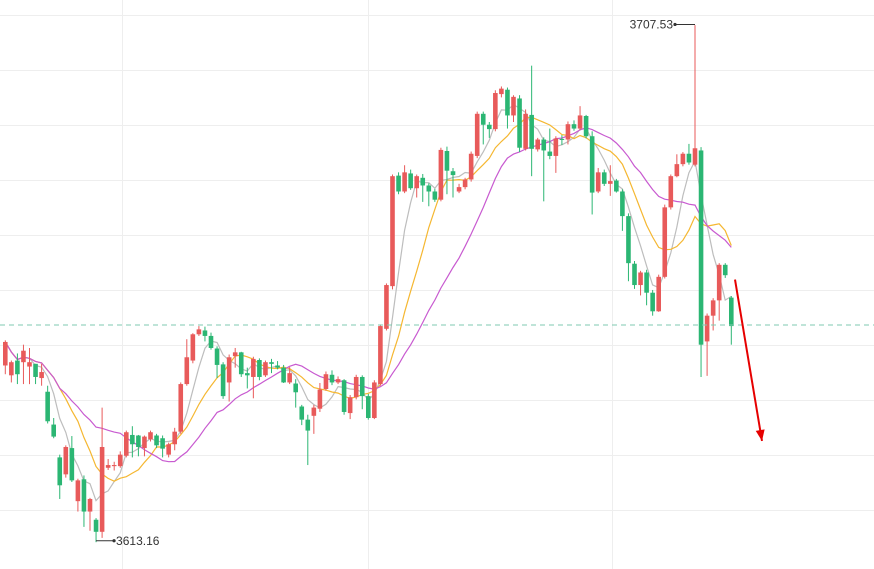 This screenshot has width=874, height=569. What do you see at coordinates (675, 24) in the screenshot?
I see `high-leader-dot` at bounding box center [675, 24].